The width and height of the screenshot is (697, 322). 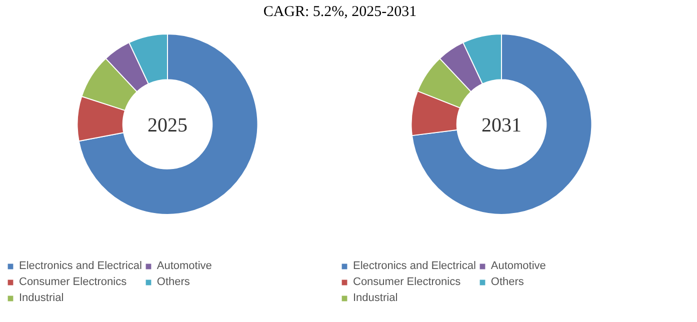 What do you see at coordinates (340, 12) in the screenshot?
I see `text: CAGR: 5.2%, 2025-2031` at bounding box center [340, 12].